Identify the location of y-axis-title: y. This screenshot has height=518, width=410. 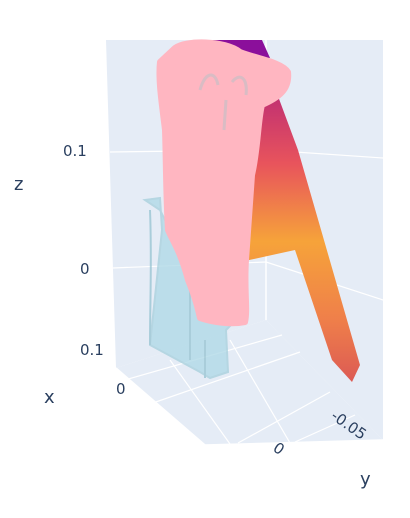
(365, 479).